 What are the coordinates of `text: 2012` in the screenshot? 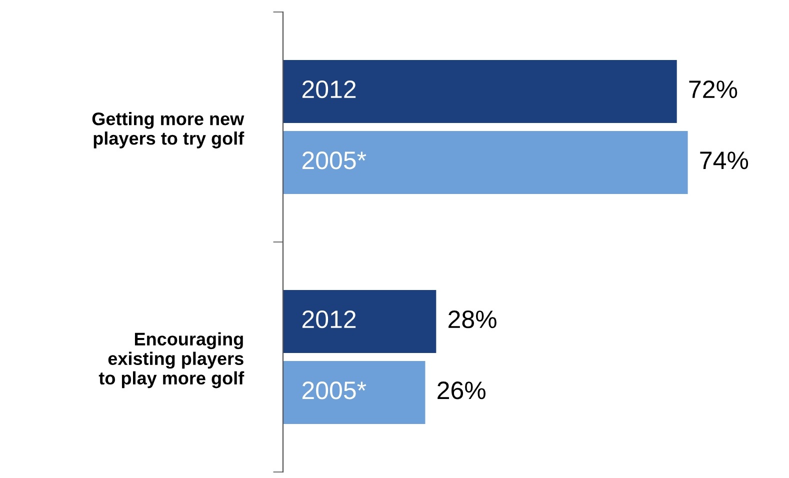 It's located at (329, 319).